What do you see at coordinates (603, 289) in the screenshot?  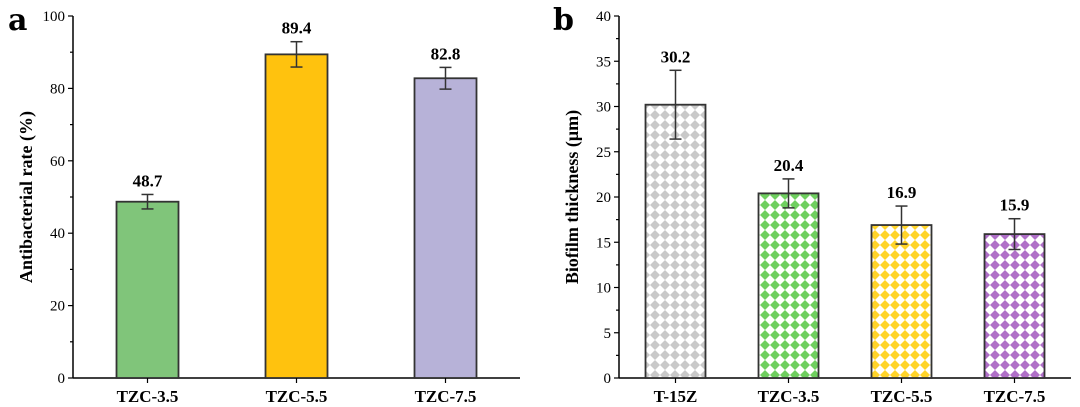 I see `panel-b-y-tick-label: 10` at bounding box center [603, 289].